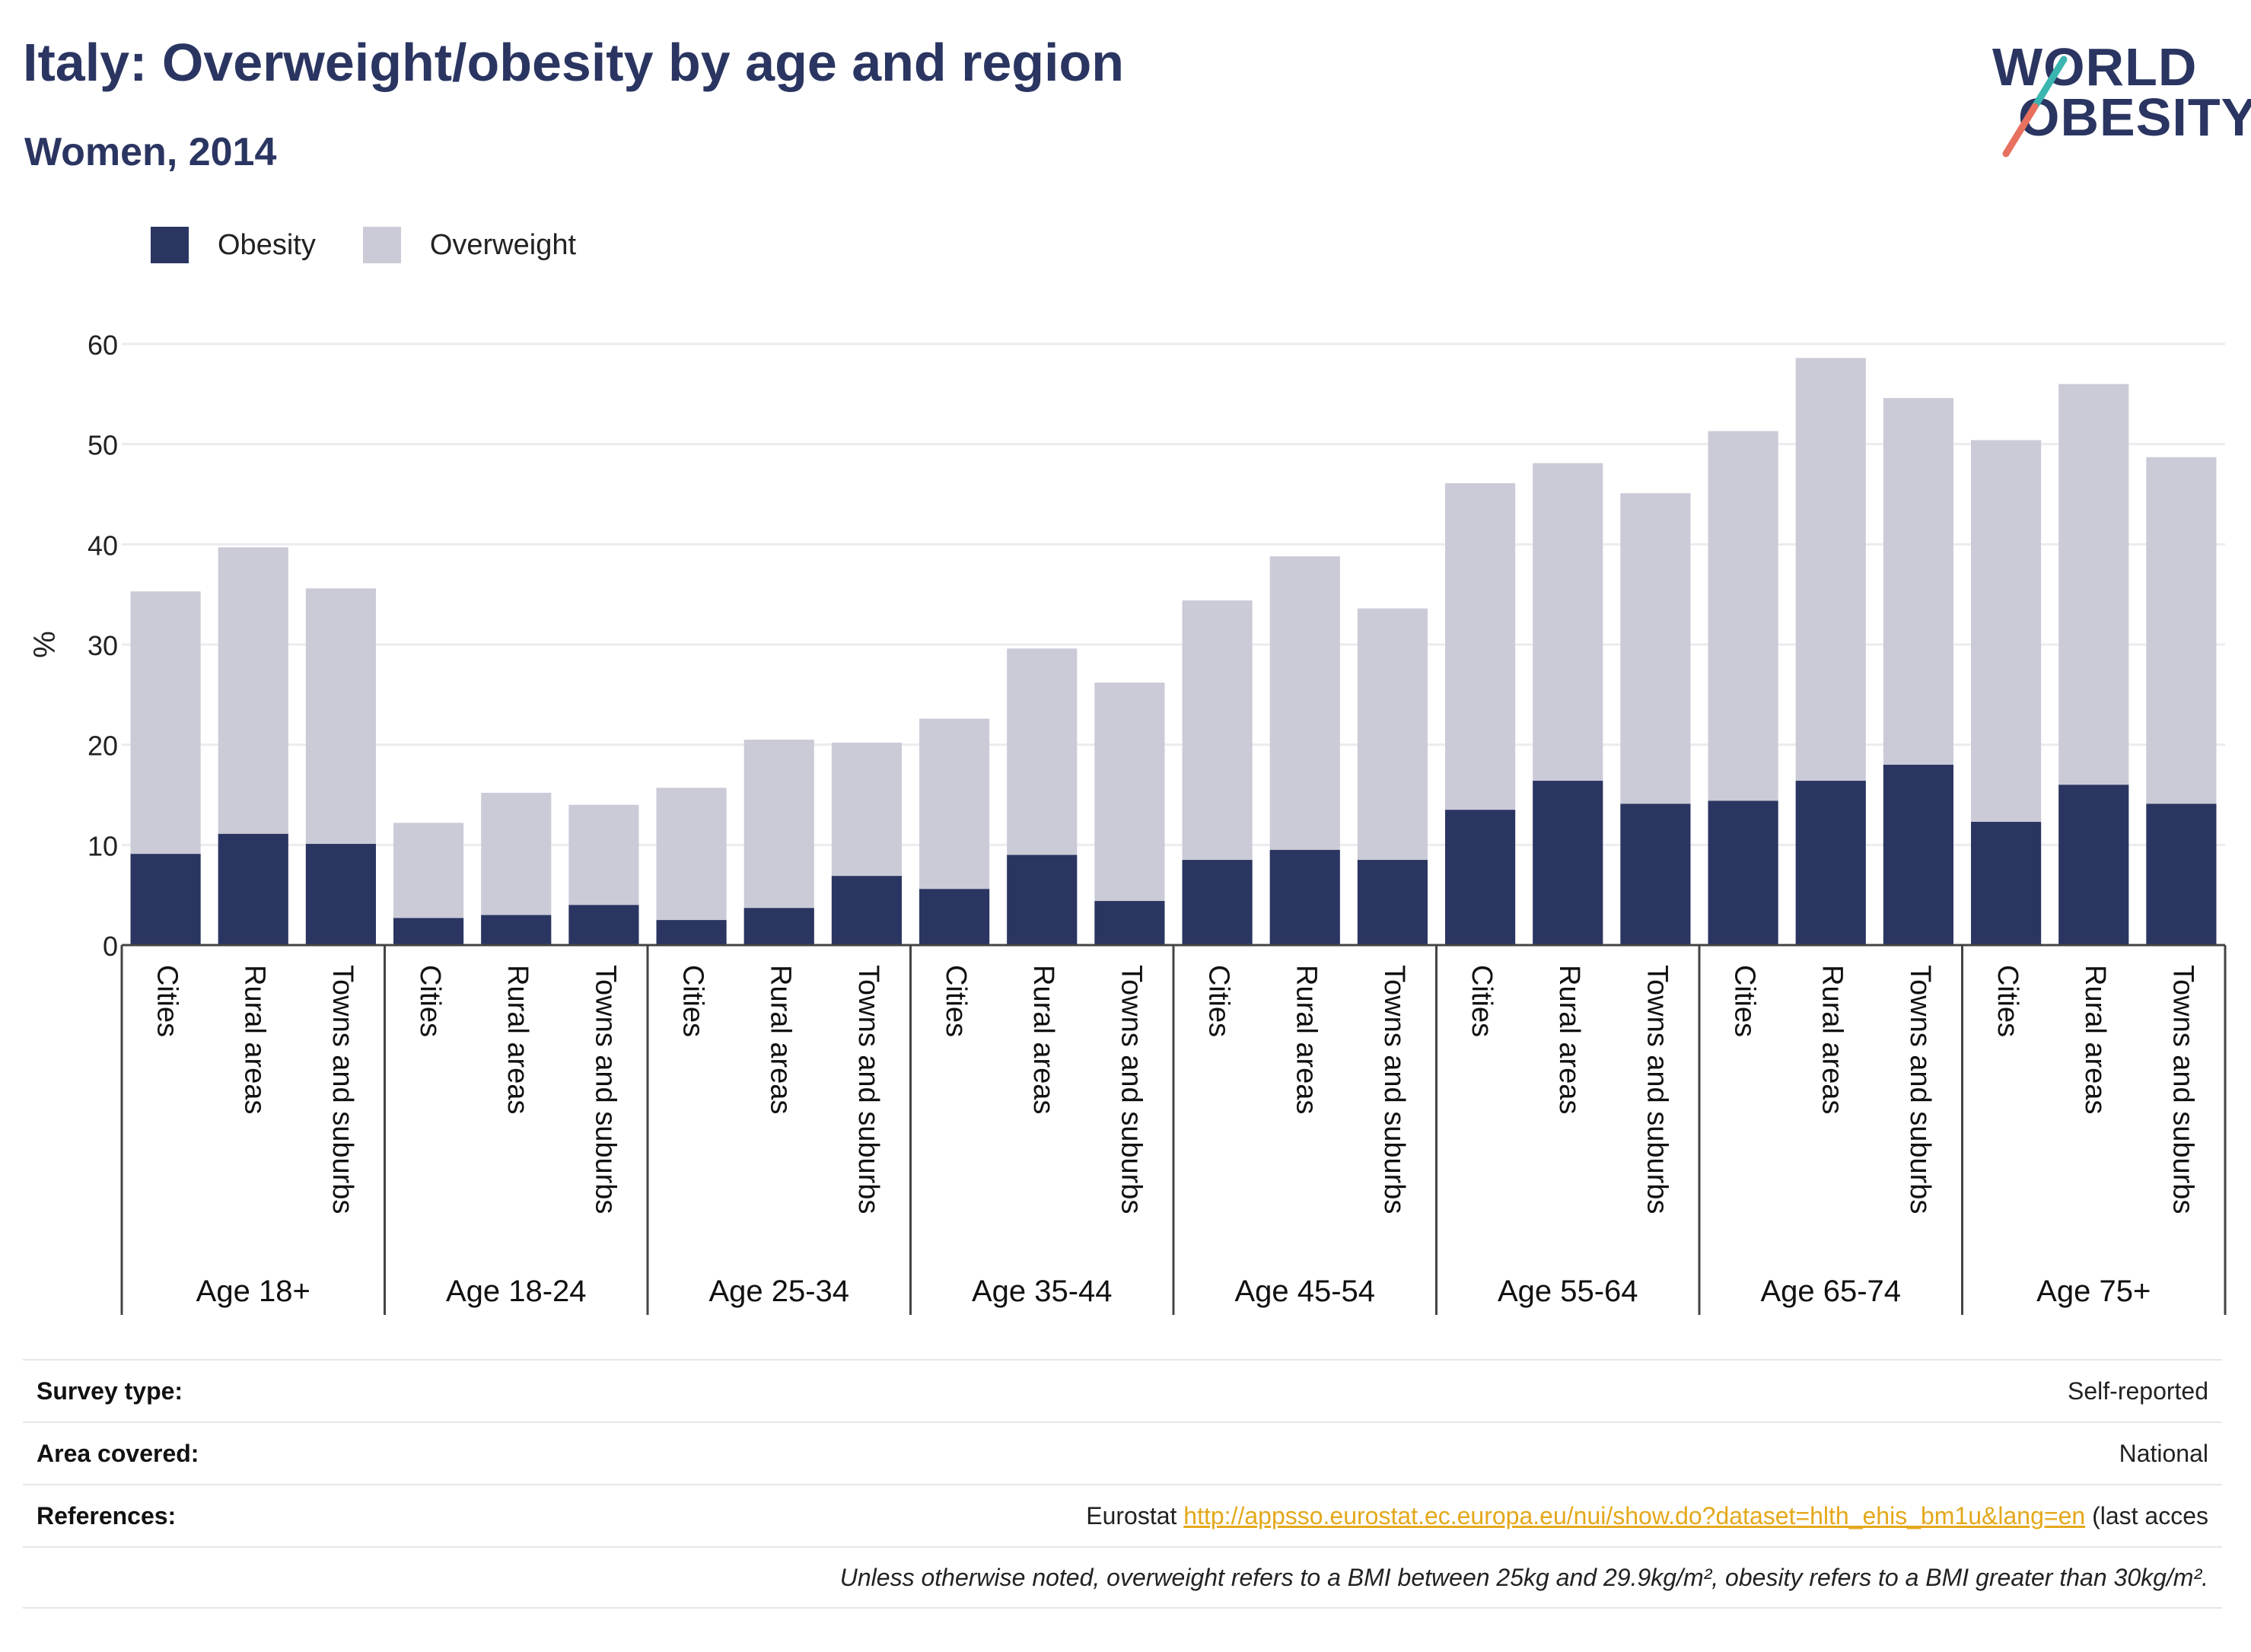 The image size is (2251, 1652). Describe the element at coordinates (2035, 107) in the screenshot. I see `logo-slash-icon` at that location.